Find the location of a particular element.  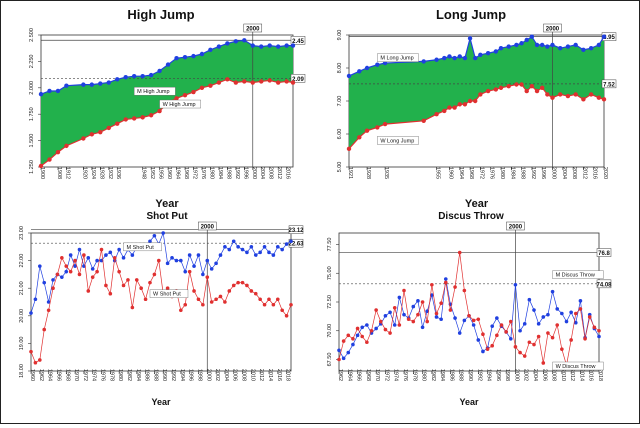

gap-area is located at coordinates (476, 92).